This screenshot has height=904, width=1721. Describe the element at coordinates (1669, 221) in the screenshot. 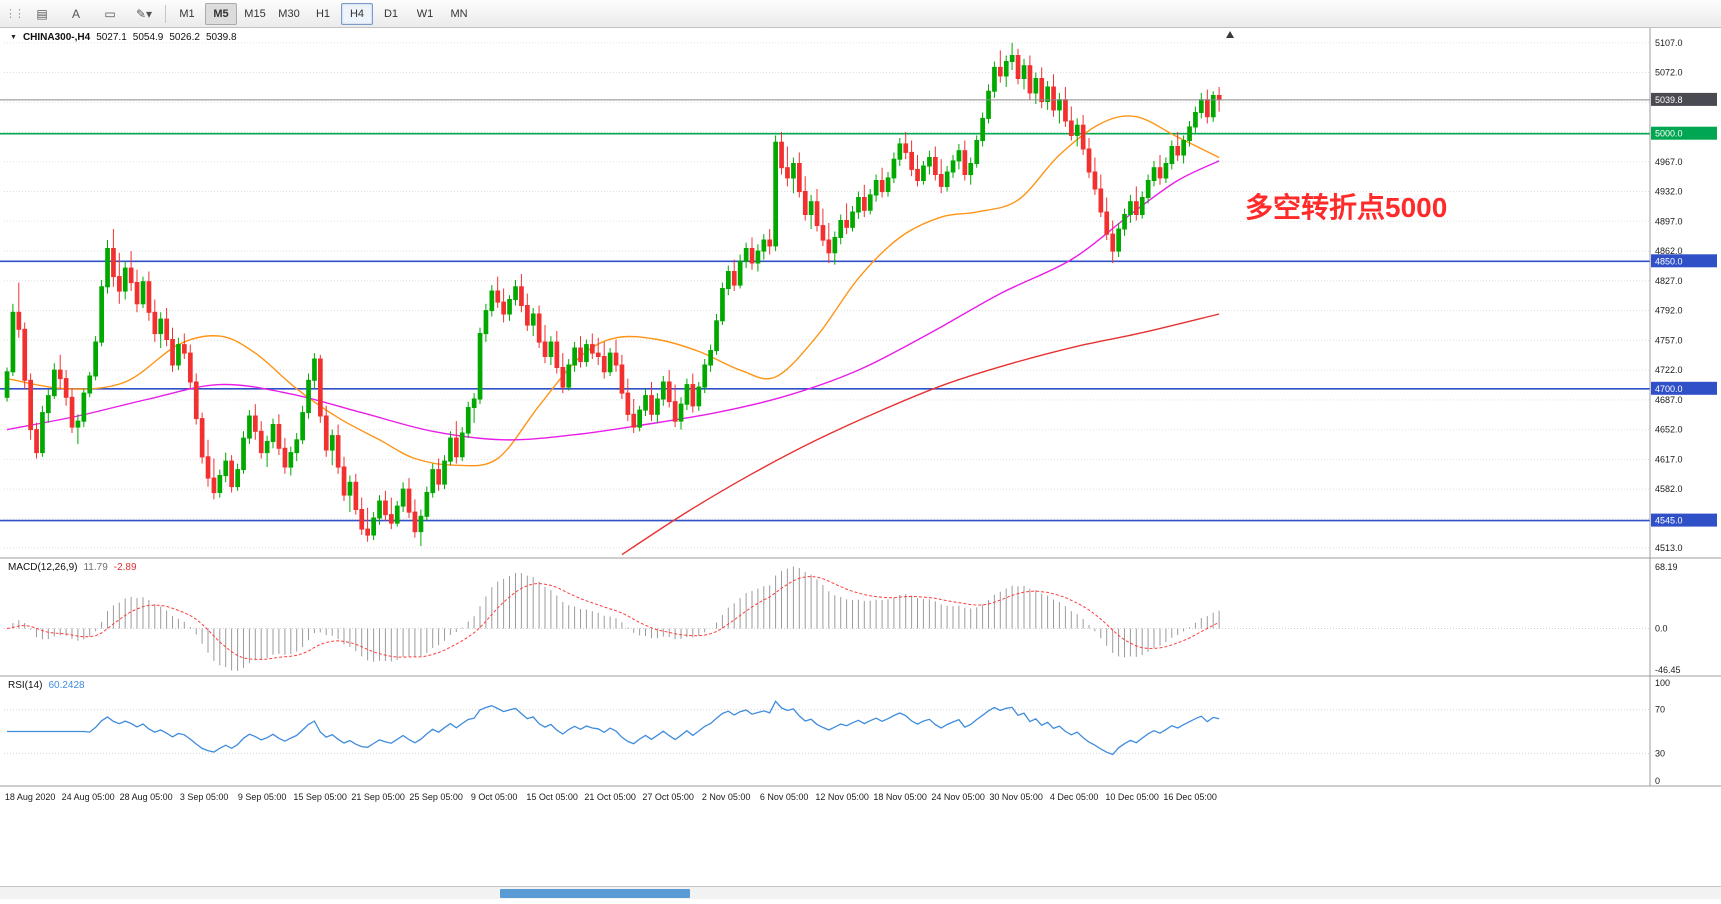

I see `price-tick: 4897.0` at that location.